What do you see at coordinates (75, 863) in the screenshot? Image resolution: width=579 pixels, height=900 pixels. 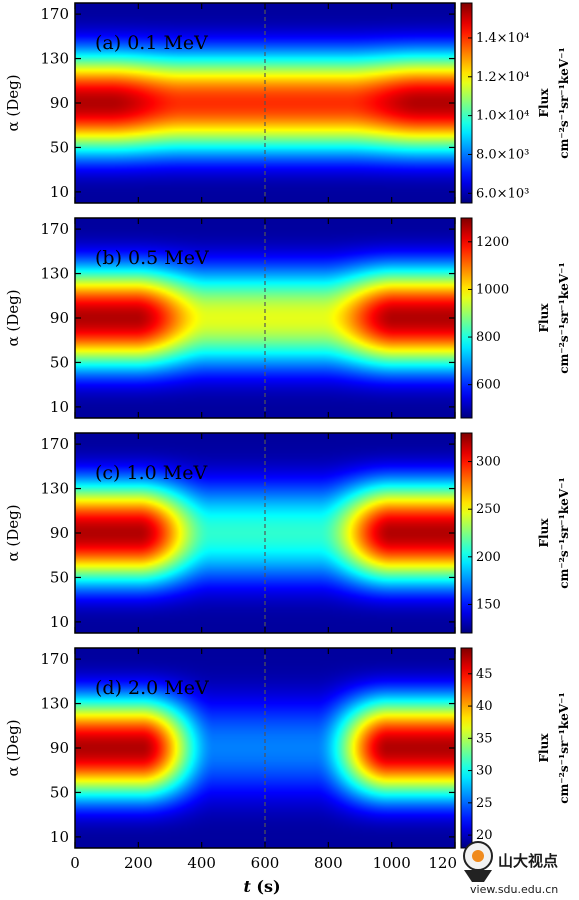 I see `x-tick-label: 0` at bounding box center [75, 863].